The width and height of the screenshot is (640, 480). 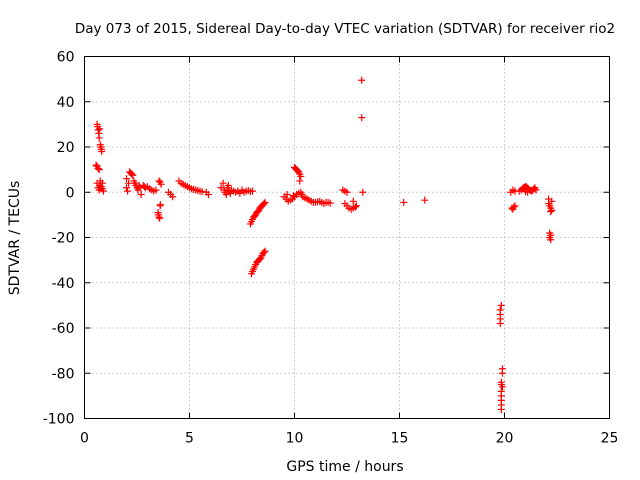 What do you see at coordinates (66, 58) in the screenshot?
I see `y-tick-label: 60` at bounding box center [66, 58].